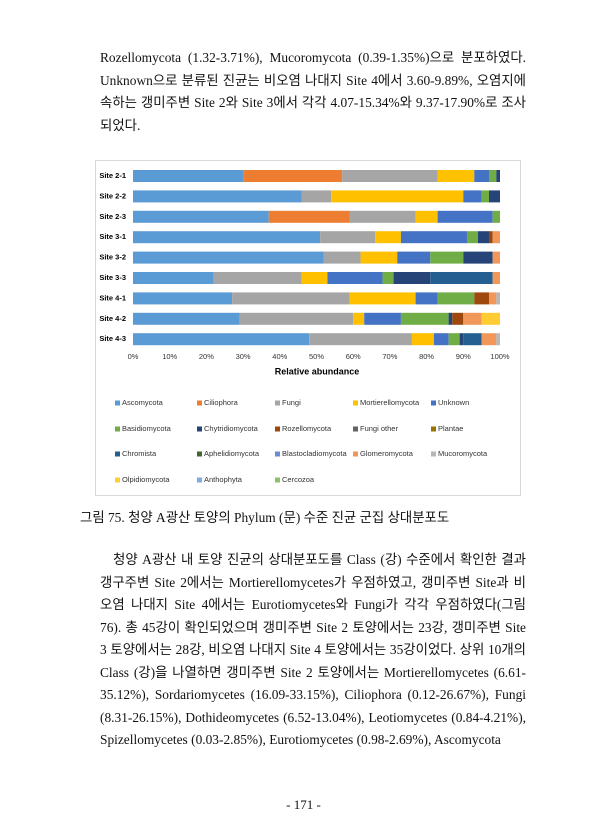  What do you see at coordinates (303, 804) in the screenshot?
I see `page-number: - 171 -` at bounding box center [303, 804].